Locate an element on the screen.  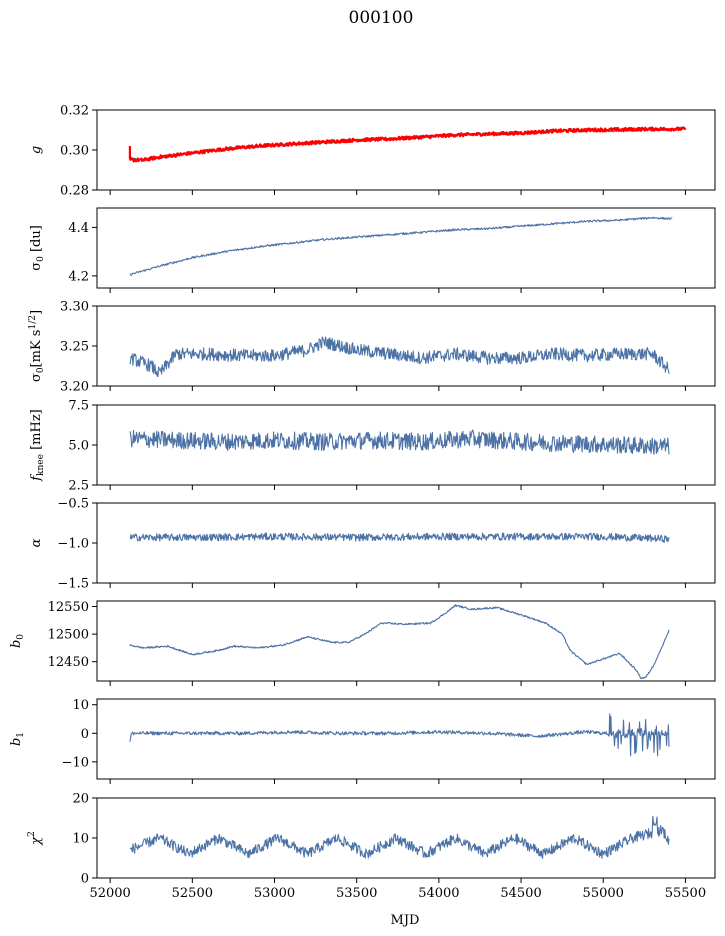
panel-1: 0.28 0.30 0.32 g is located at coordinates (372, 151).